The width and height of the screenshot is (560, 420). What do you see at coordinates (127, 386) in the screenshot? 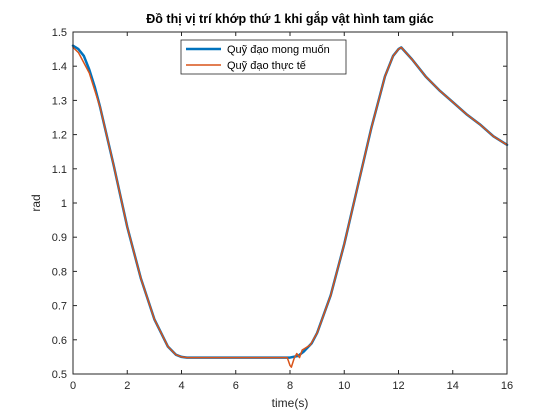
I see `x-tick-label: 2` at bounding box center [127, 386].